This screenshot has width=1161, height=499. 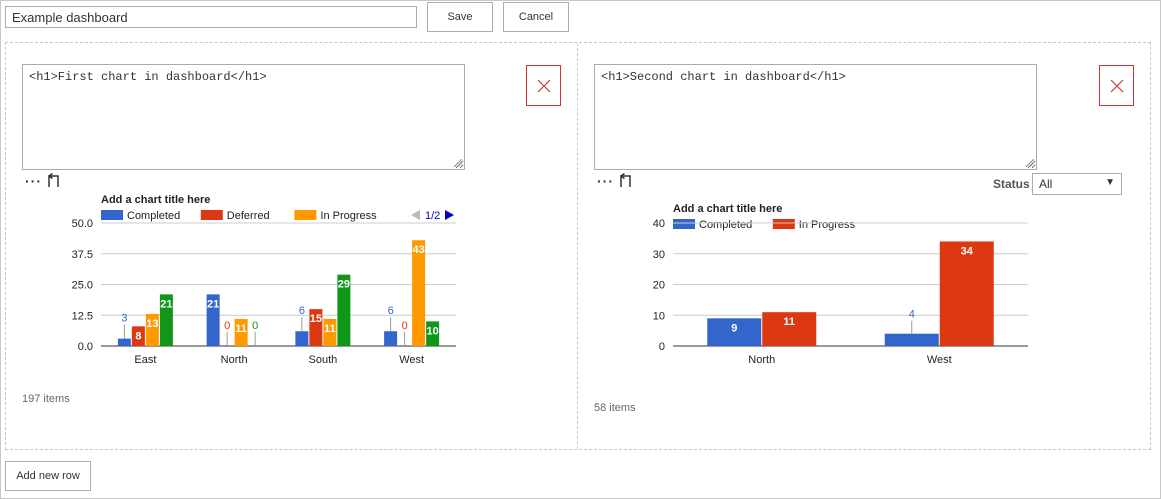 What do you see at coordinates (243, 117) in the screenshot?
I see `html-editor-1: <h1>First chart in dashboard</h1>` at bounding box center [243, 117].